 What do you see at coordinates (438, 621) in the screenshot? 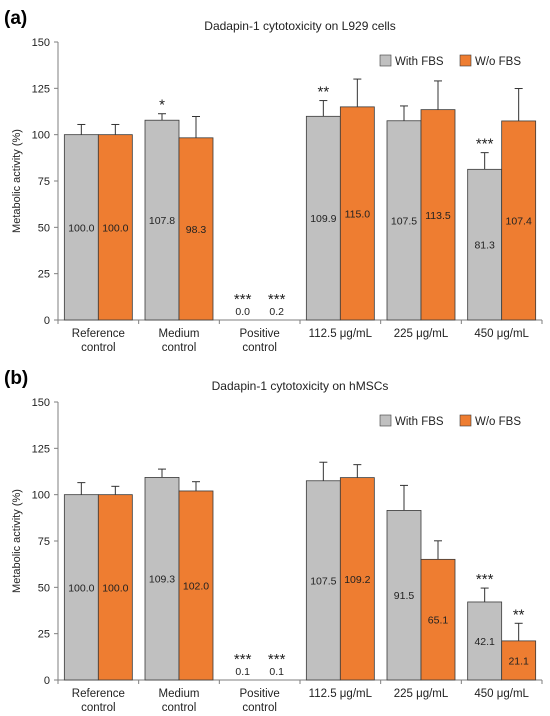
I see `data-label: 65.1` at bounding box center [438, 621].